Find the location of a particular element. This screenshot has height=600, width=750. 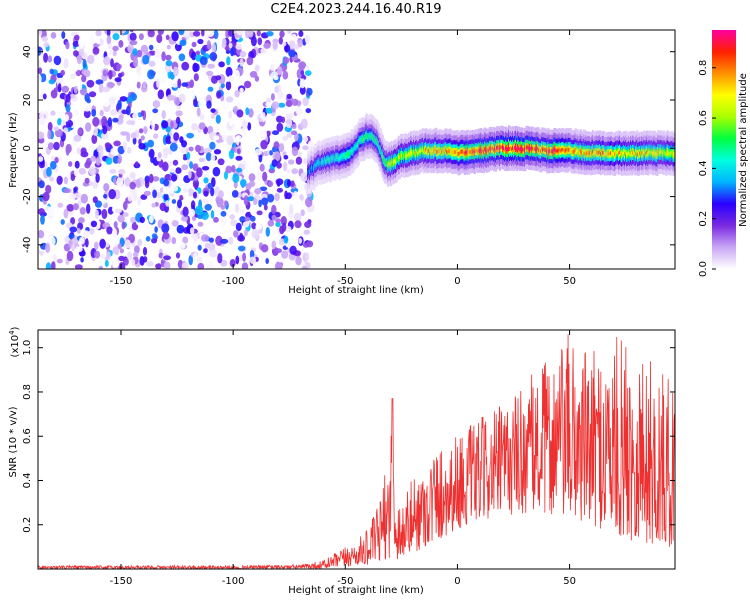

spectrogram-y-tick-label: 40 is located at coordinates (27, 51).